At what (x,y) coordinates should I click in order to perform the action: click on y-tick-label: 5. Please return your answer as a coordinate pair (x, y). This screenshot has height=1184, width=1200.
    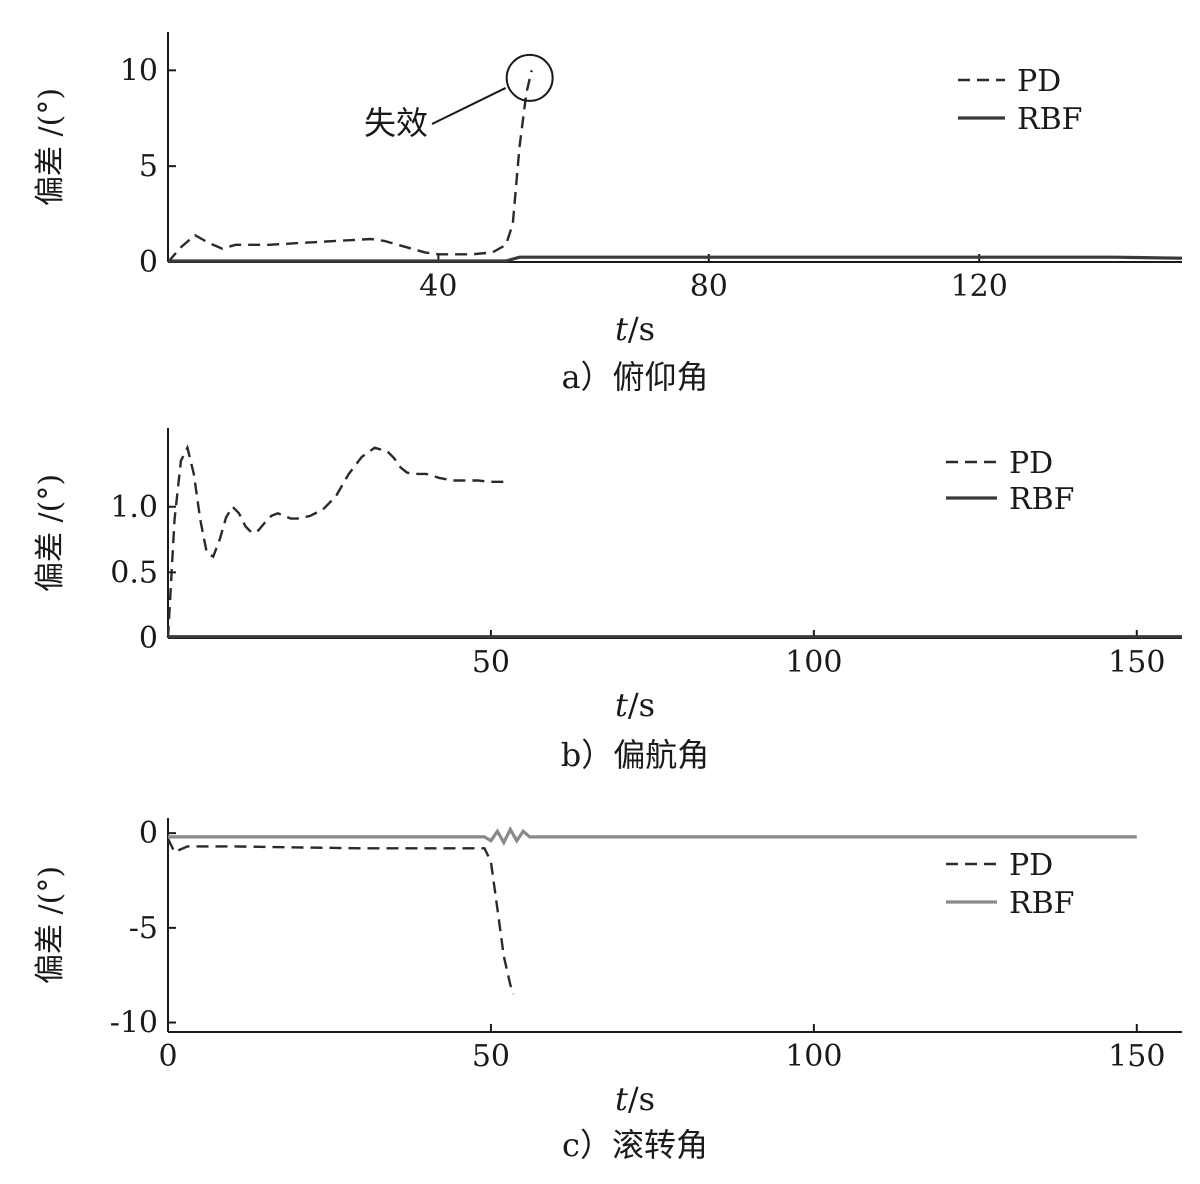
    Looking at the image, I should click on (148, 166).